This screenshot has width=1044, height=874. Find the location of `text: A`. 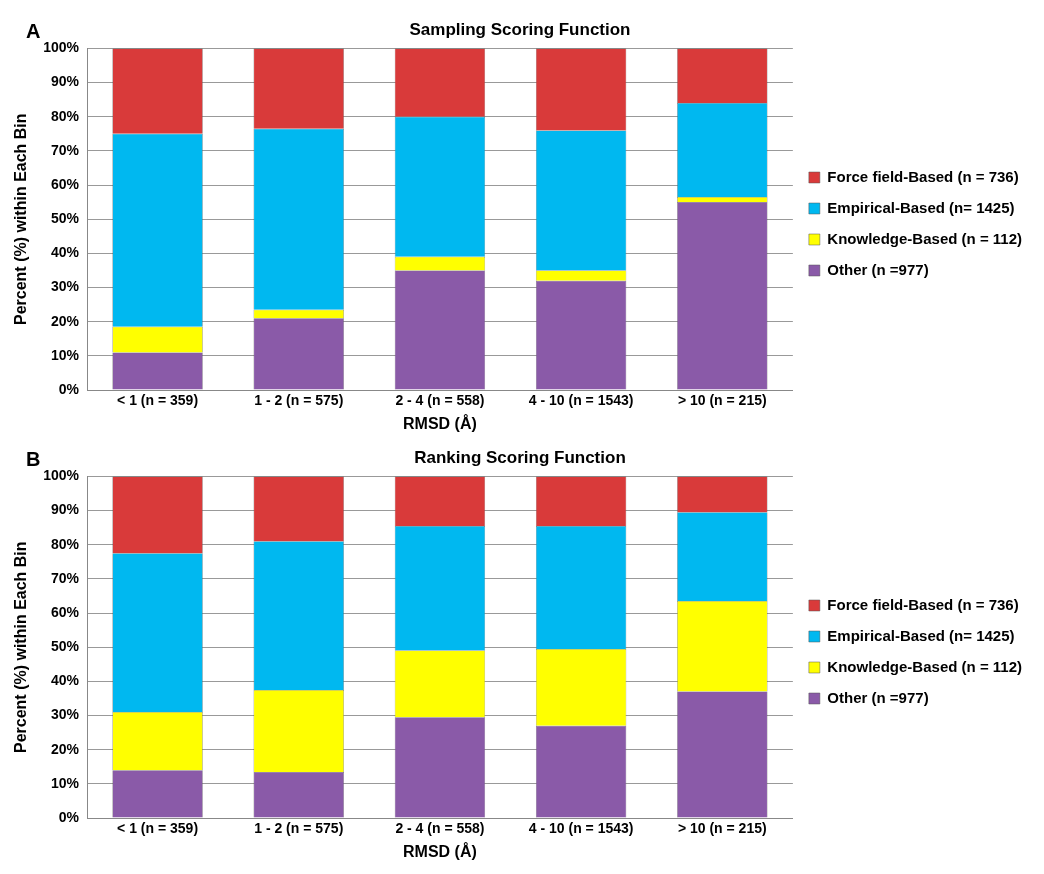

text: A is located at coordinates (33, 30).